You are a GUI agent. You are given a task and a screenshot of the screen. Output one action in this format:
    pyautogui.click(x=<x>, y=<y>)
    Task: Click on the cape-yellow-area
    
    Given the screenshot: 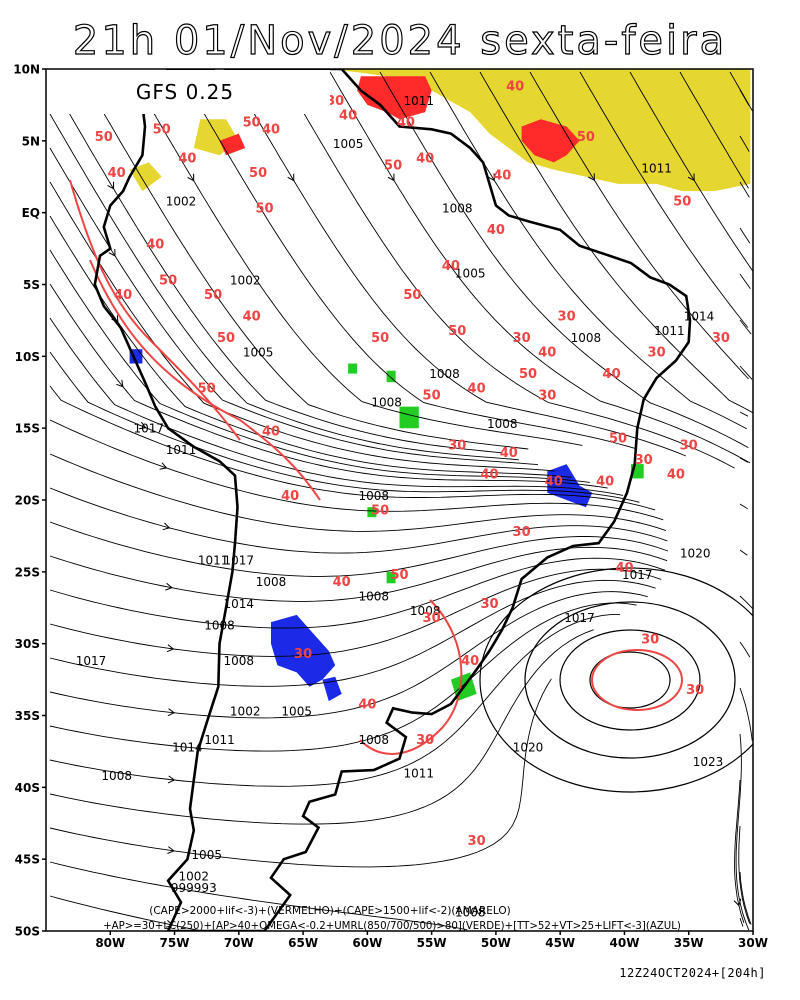 What is the action you would take?
    pyautogui.click(x=145, y=177)
    